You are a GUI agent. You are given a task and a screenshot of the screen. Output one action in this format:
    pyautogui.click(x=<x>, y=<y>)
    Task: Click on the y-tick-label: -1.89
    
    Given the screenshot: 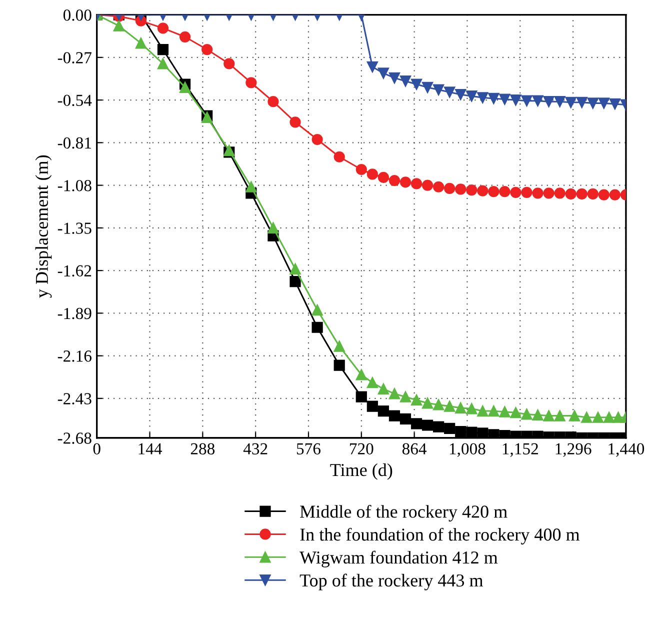 What is the action you would take?
    pyautogui.click(x=75, y=314)
    